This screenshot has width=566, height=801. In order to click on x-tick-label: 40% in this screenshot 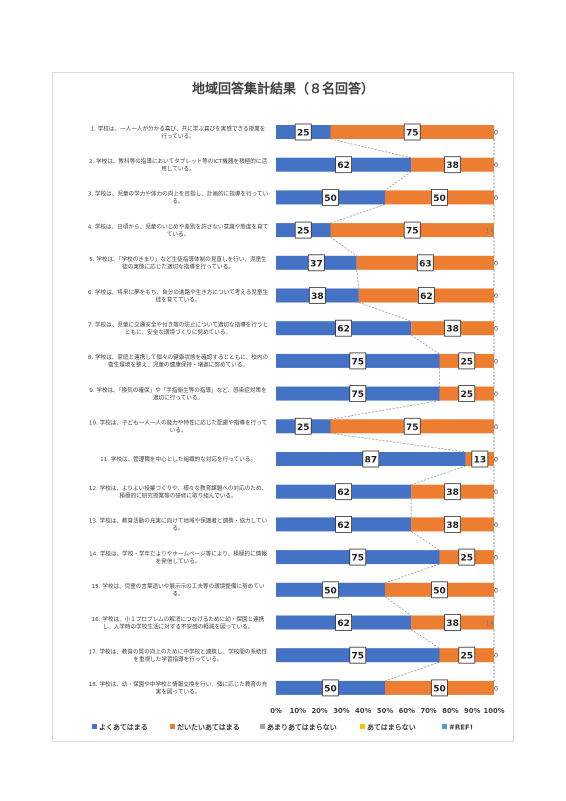, I will do `click(363, 711)`.